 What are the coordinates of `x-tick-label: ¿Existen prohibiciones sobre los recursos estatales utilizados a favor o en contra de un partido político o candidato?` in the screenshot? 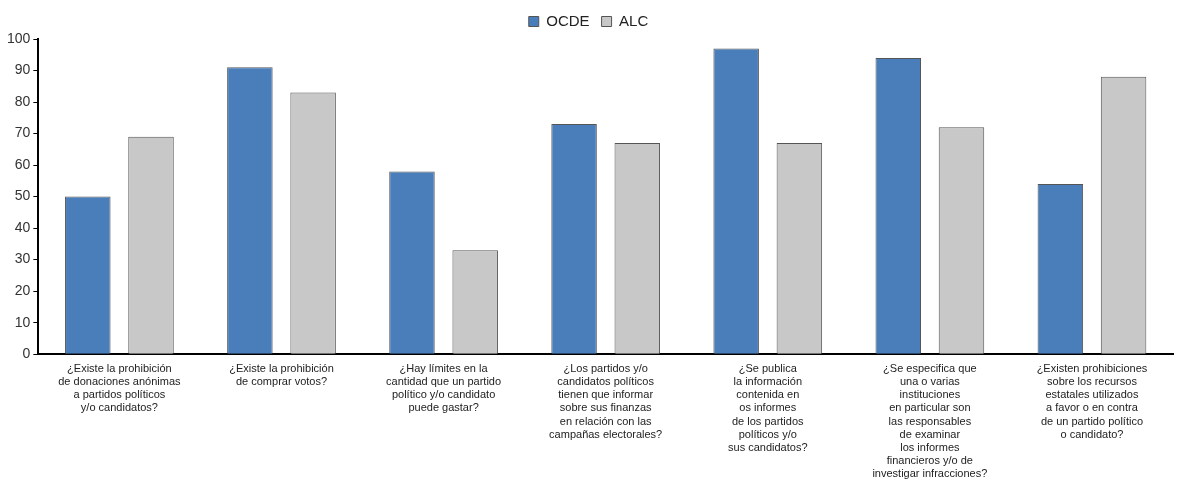 It's located at (1092, 400).